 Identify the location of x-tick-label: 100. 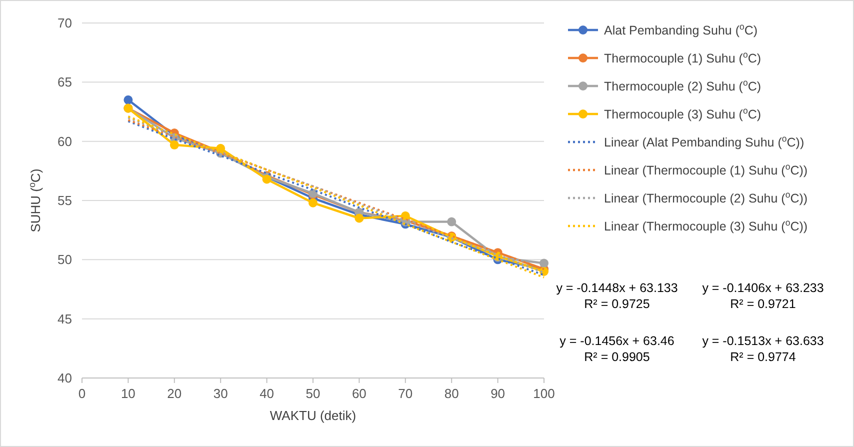
(544, 393).